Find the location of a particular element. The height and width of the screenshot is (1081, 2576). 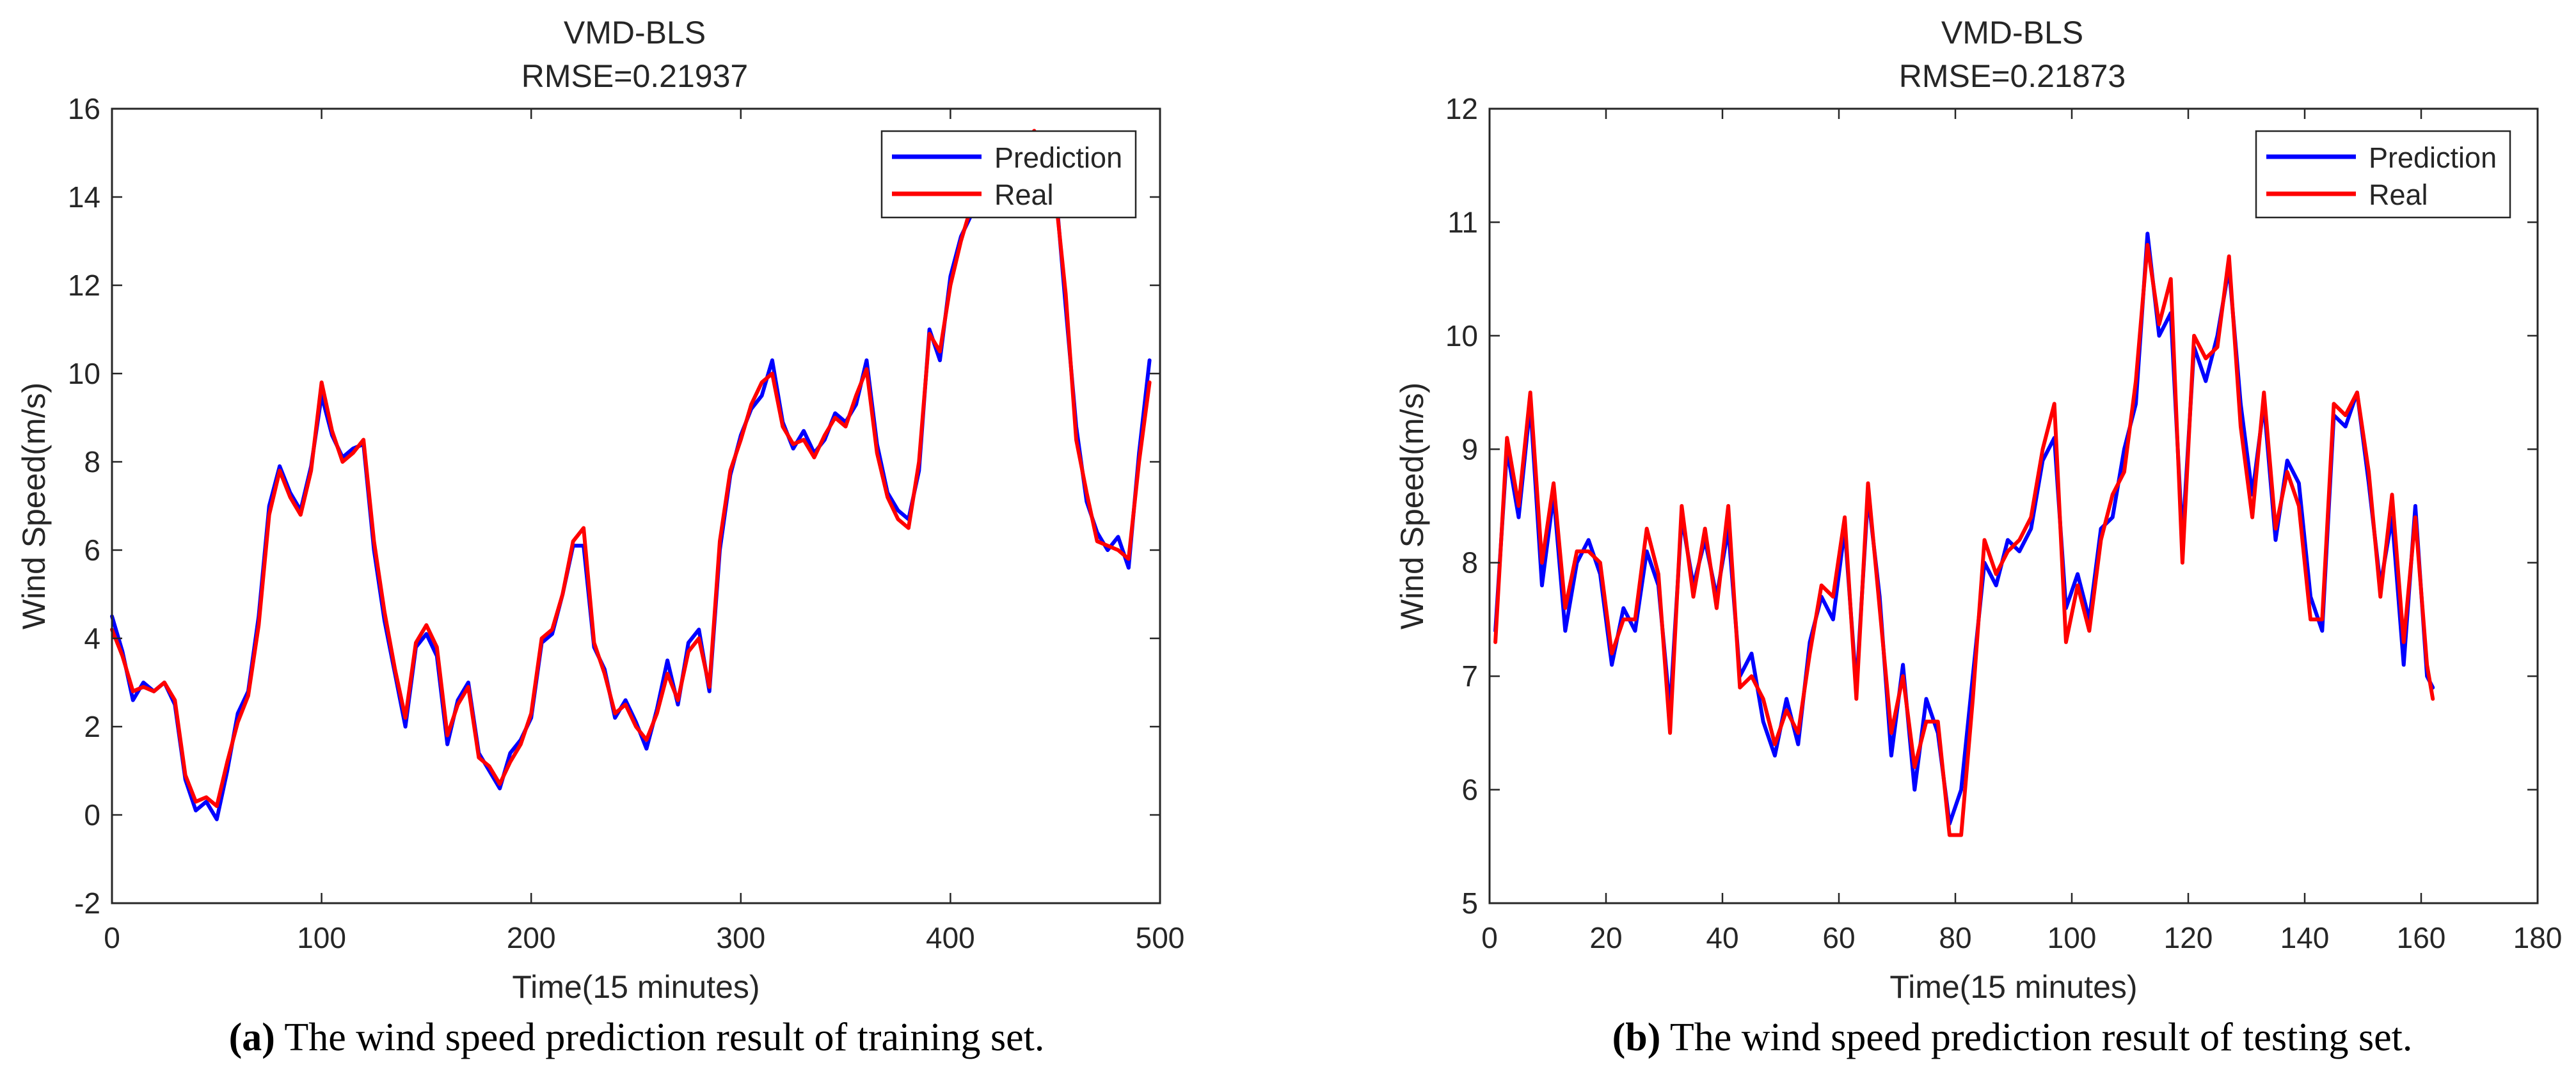

x-tick-label: 80 is located at coordinates (1955, 938).